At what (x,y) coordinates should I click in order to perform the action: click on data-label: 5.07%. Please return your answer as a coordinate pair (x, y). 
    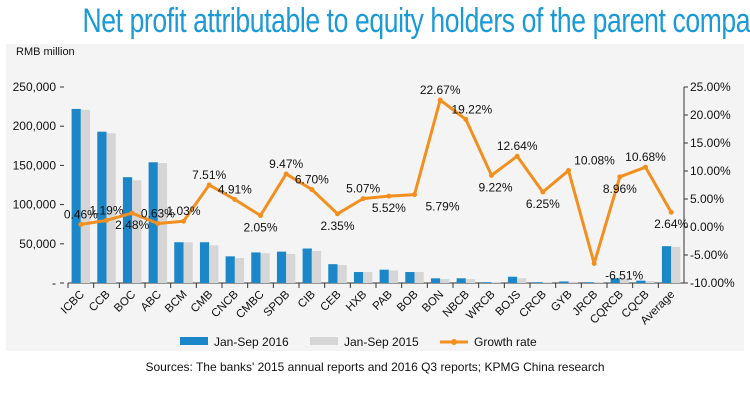
    Looking at the image, I should click on (363, 189).